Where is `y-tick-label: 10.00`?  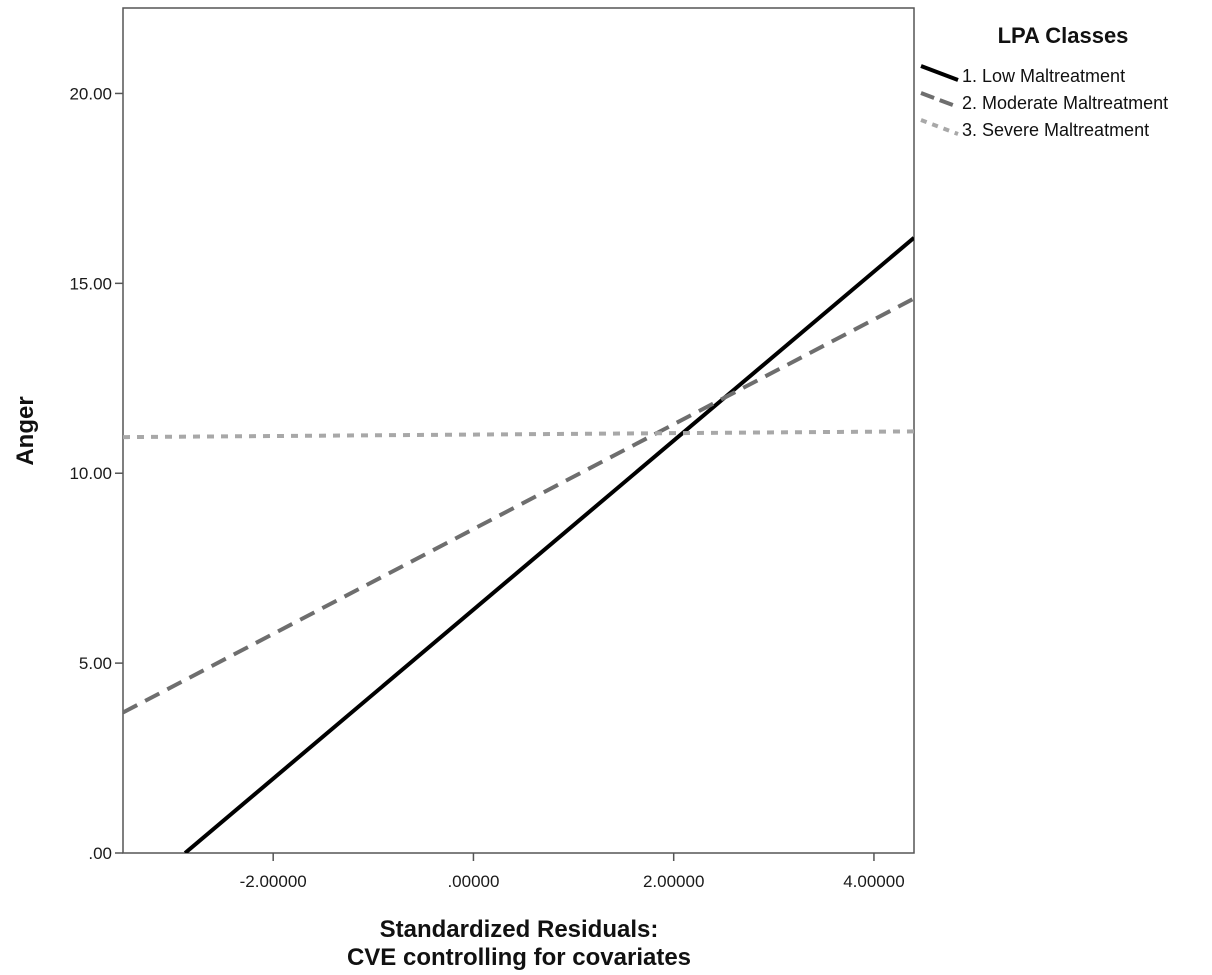 y-tick-label: 10.00 is located at coordinates (90, 473).